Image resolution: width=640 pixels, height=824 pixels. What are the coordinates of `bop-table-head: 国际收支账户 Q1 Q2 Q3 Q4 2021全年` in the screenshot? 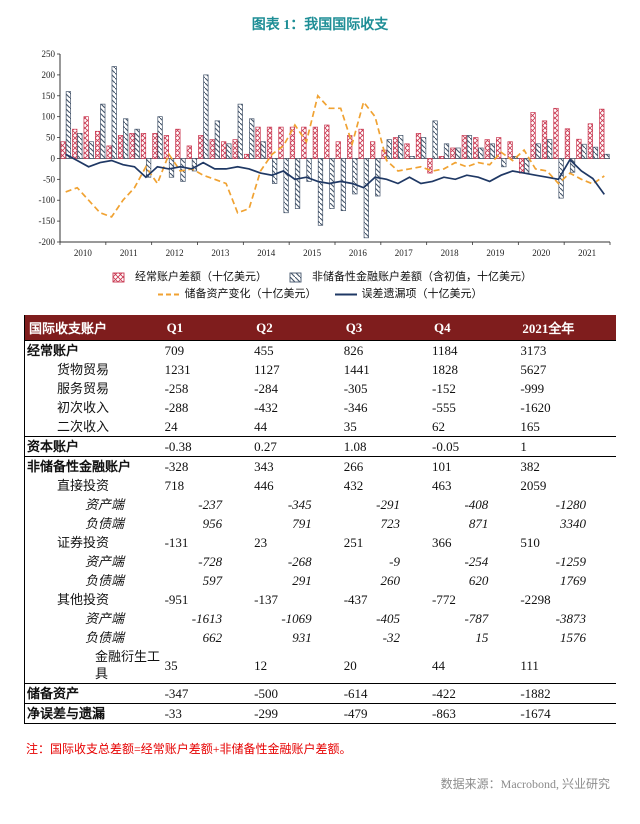 It's located at (320, 328).